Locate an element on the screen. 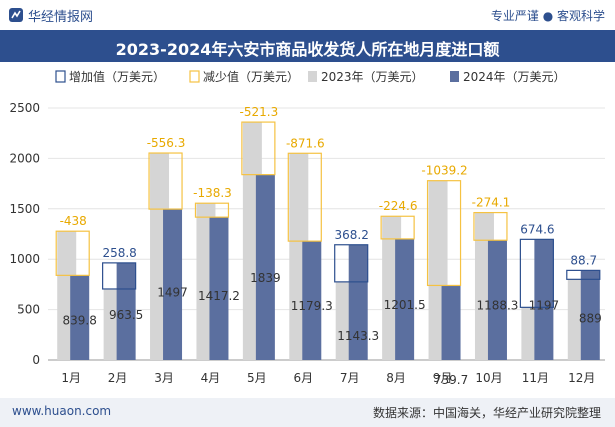  change-label: -438 is located at coordinates (73, 221).